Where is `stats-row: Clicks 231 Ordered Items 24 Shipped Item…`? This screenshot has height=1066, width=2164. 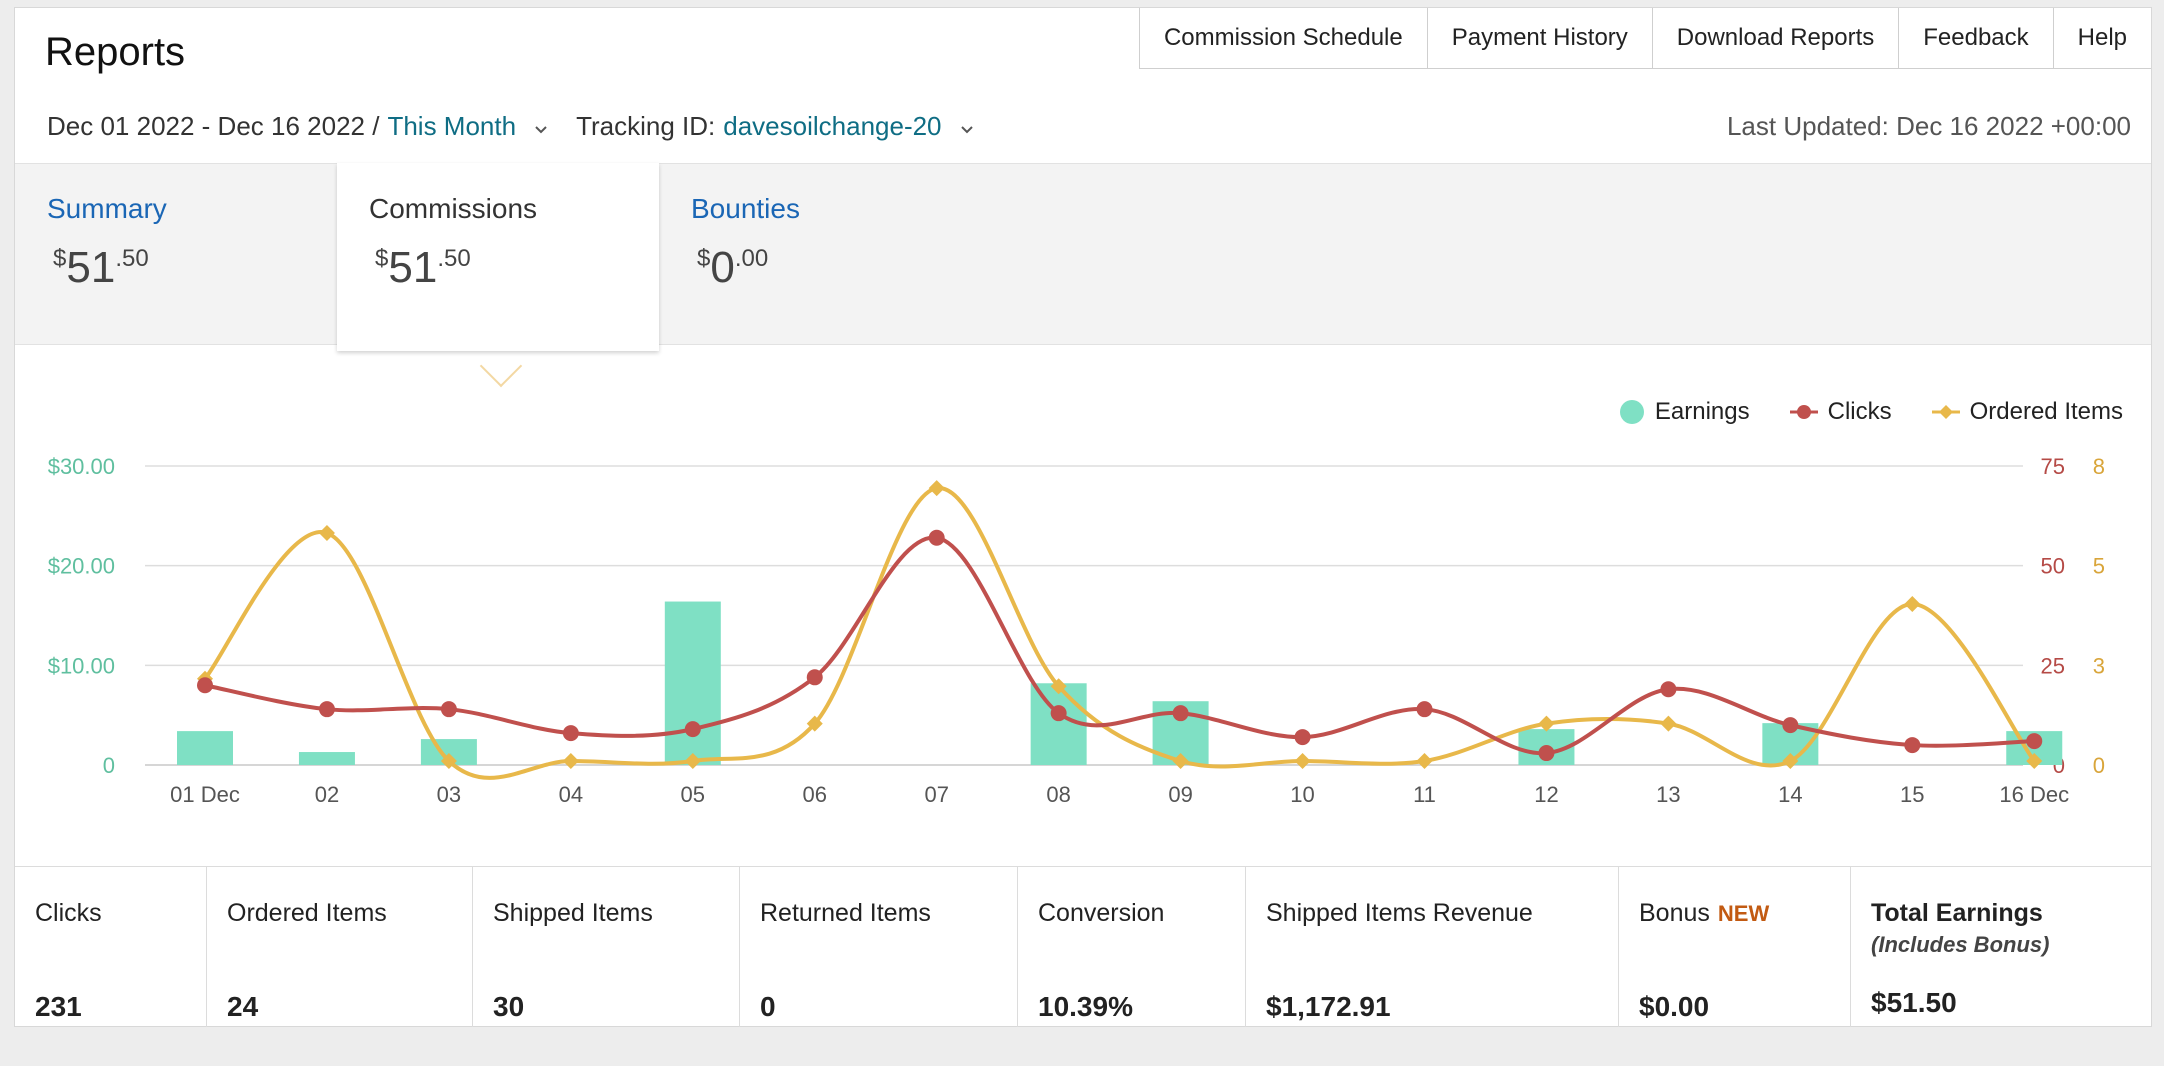
stats-row: Clicks 231 Ordered Items 24 Shipped Item… is located at coordinates (1083, 946).